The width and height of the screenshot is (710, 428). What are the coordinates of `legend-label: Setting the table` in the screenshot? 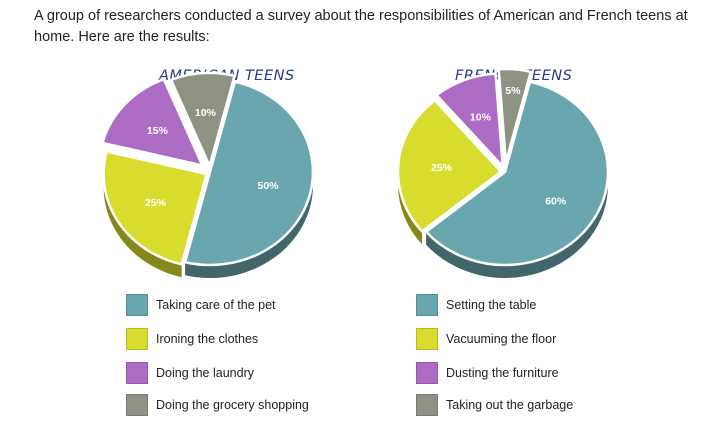 It's located at (491, 305).